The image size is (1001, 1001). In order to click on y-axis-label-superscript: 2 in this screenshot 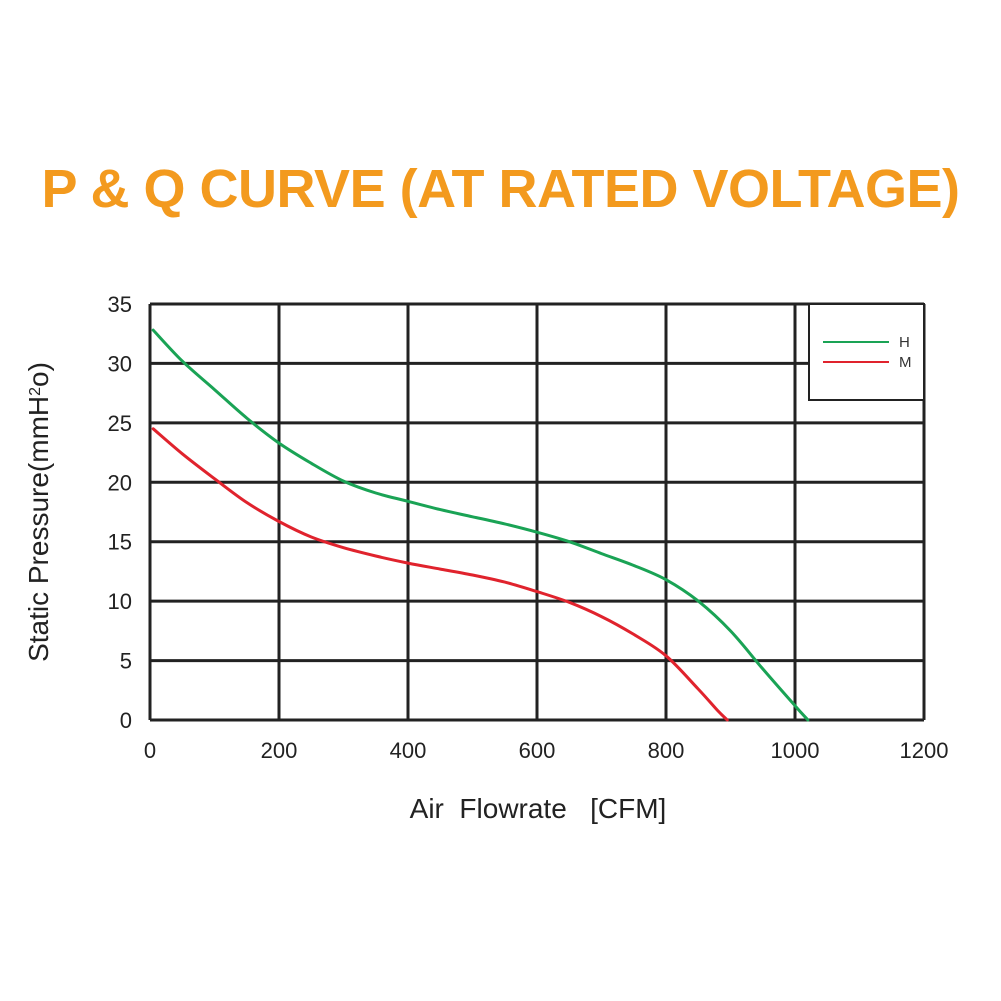, I will do `click(35, 391)`.